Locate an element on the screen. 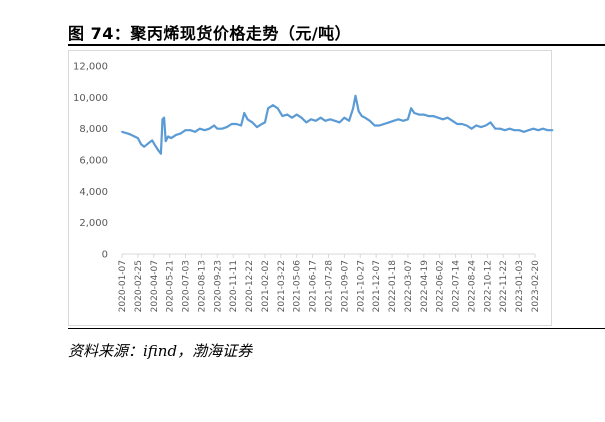 This screenshot has width=605, height=422. y-tick-label: 2,000 is located at coordinates (93, 223).